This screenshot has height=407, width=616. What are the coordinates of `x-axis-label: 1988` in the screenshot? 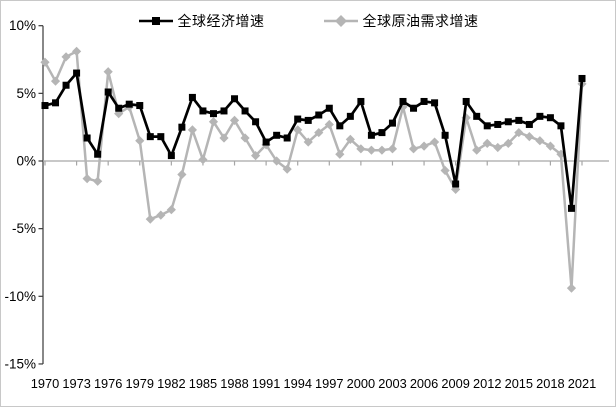 It's located at (234, 383).